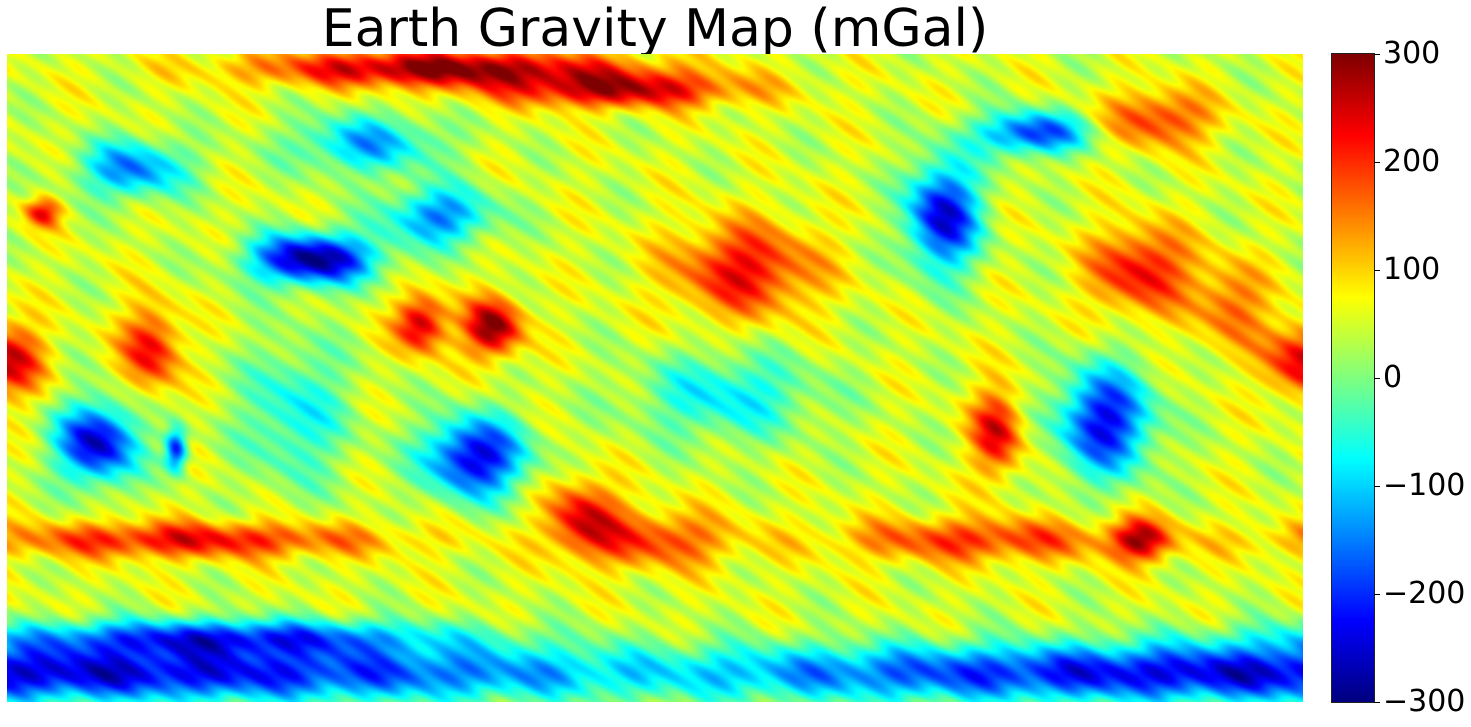 The image size is (1471, 727). Describe the element at coordinates (1424, 593) in the screenshot. I see `colorbar-tick-label: −200` at that location.